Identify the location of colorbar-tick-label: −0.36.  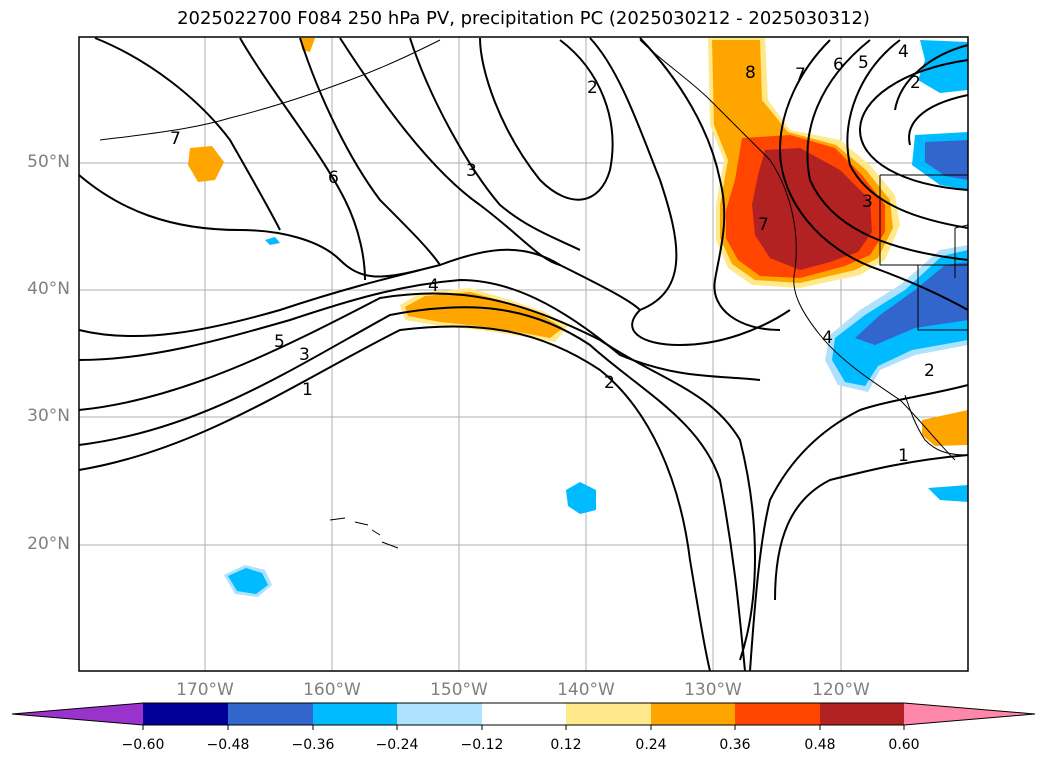
(313, 745).